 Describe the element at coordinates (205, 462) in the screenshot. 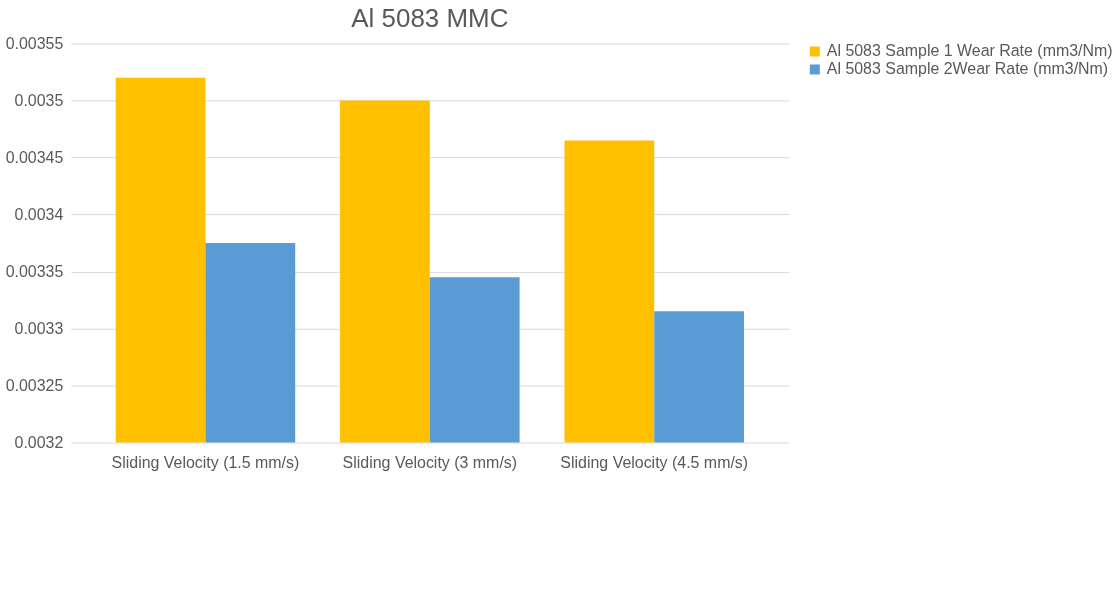

I see `x-tick-label: Sliding Velocity (1.5 mm/s)` at that location.